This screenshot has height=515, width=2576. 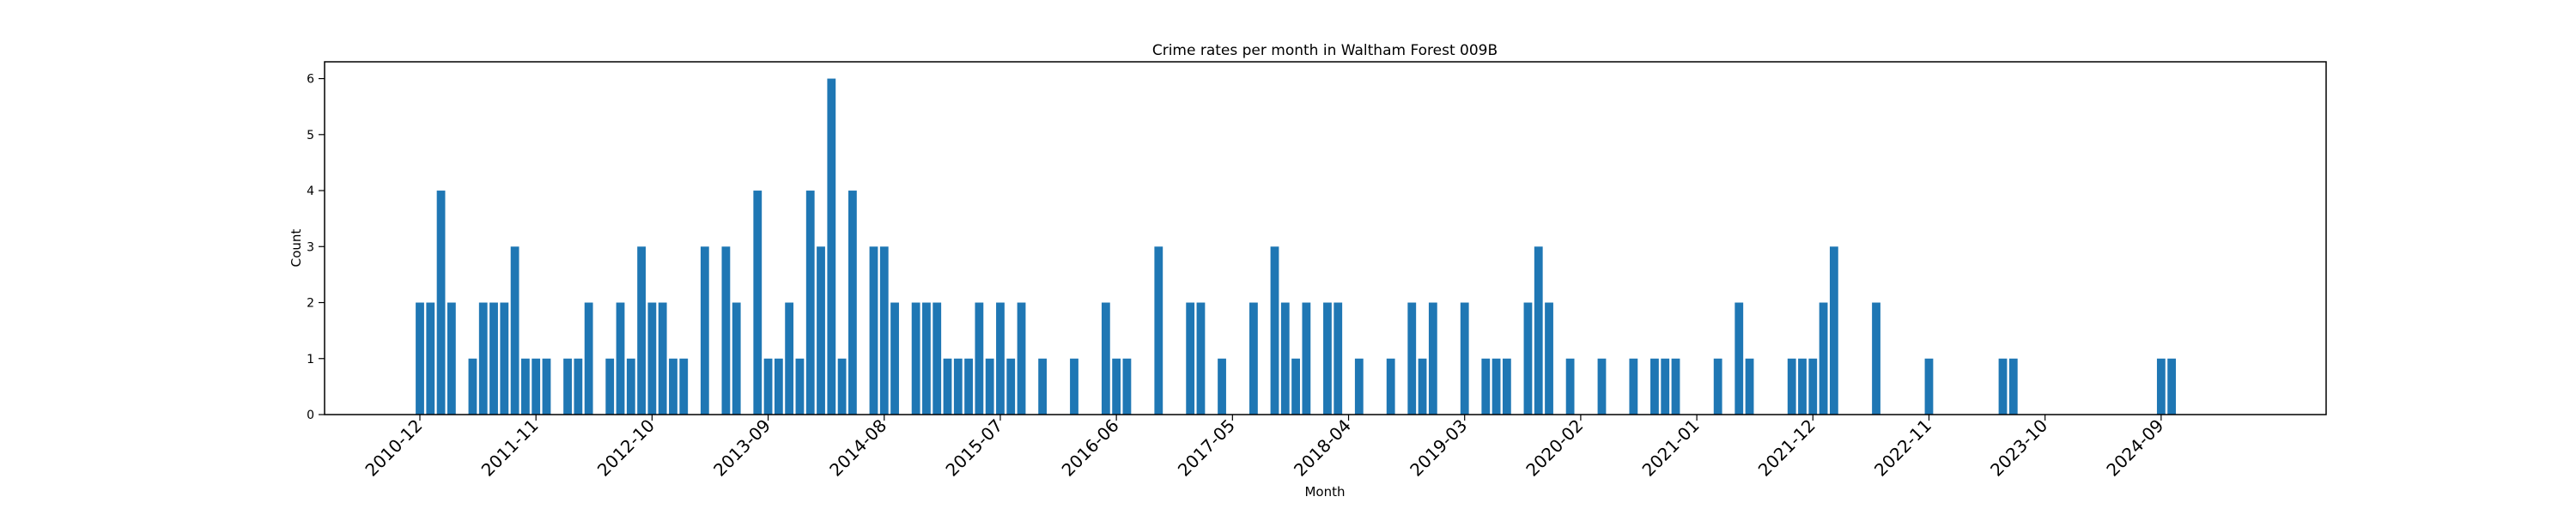 What do you see at coordinates (311, 135) in the screenshot?
I see `y-tick-label: 5` at bounding box center [311, 135].